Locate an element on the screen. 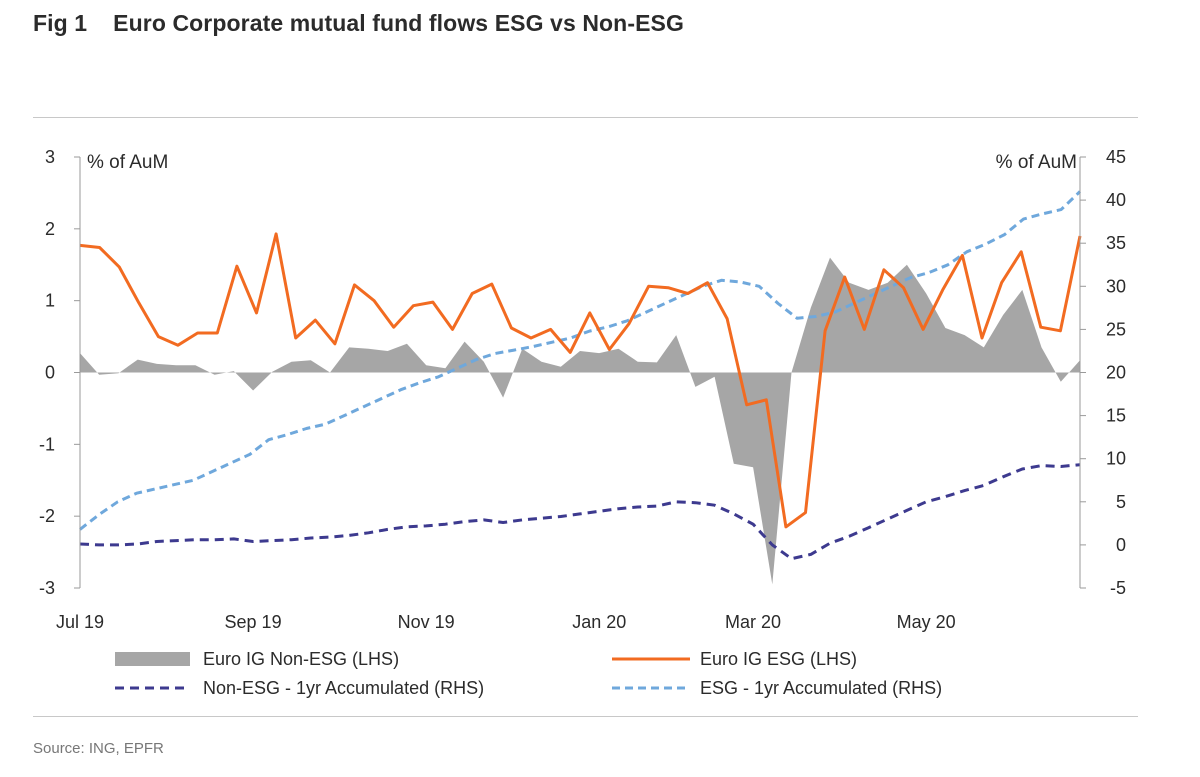  series-line-non-esg-accumulated is located at coordinates (580, 512).